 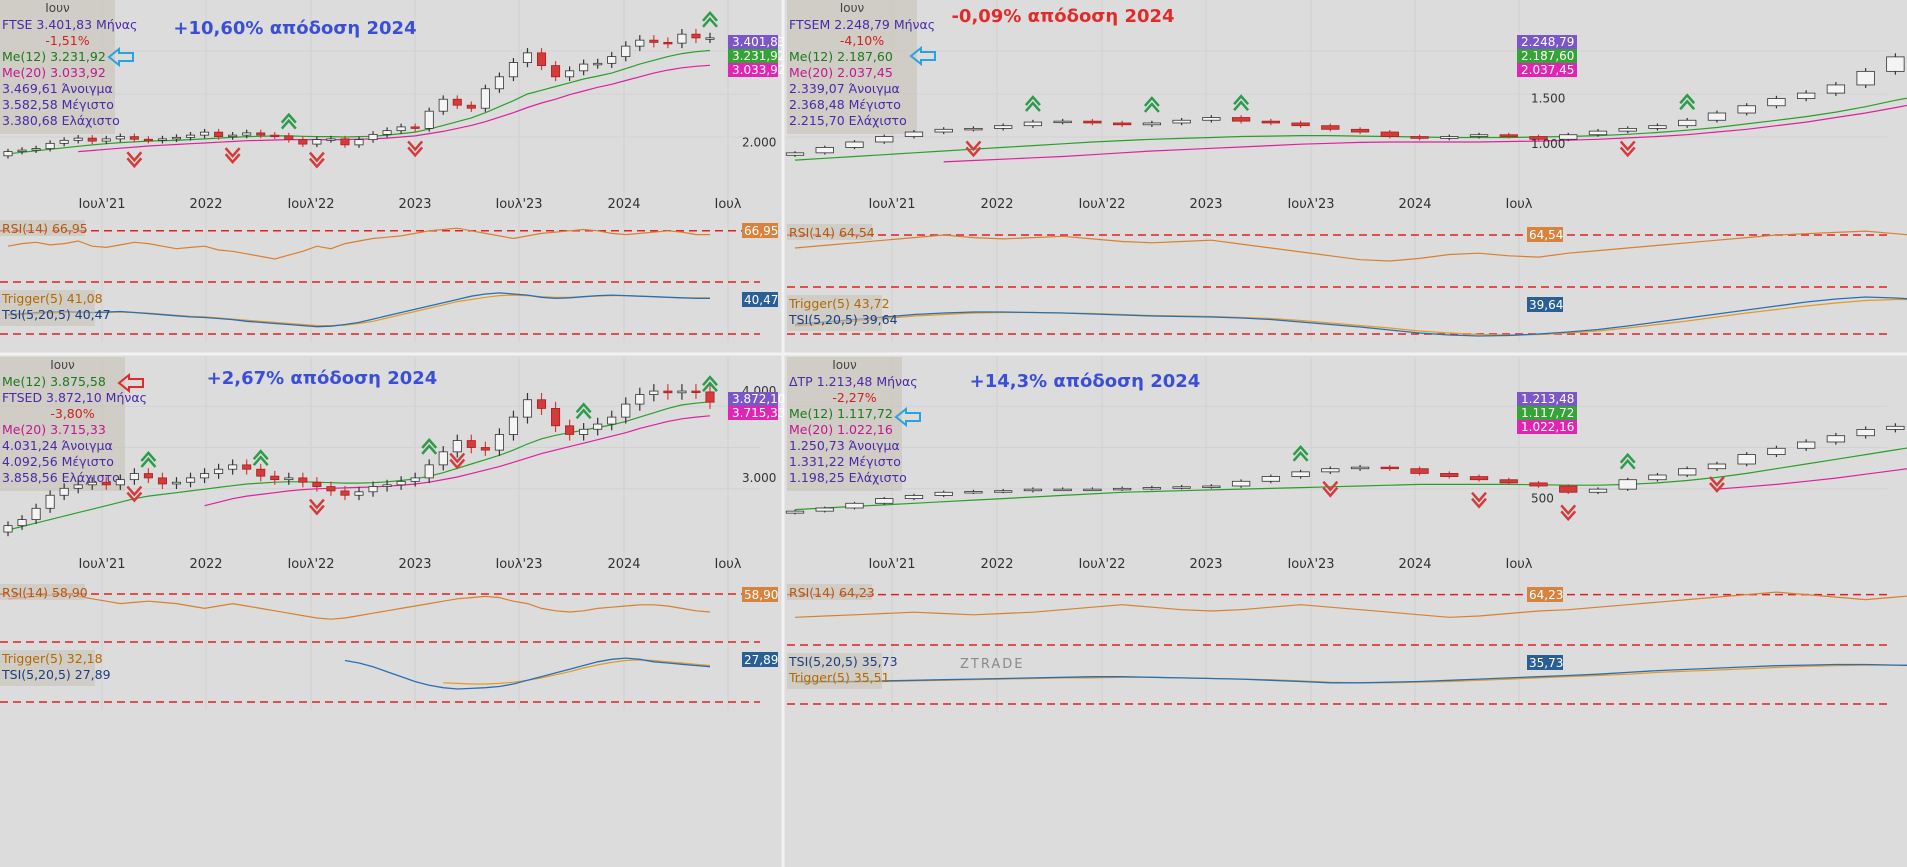 What do you see at coordinates (57, 8) in the screenshot?
I see `period-label: Ιουν` at bounding box center [57, 8].